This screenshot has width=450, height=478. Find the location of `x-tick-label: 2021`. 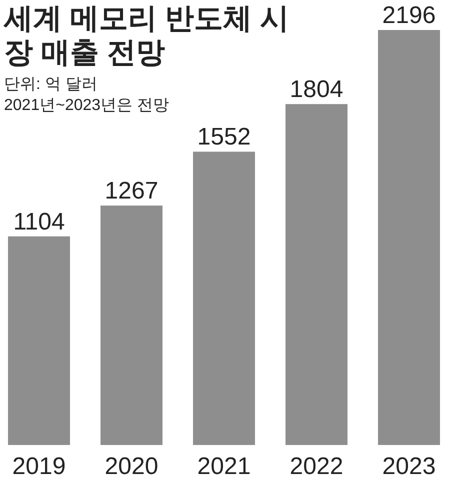

x-tick-label: 2021 is located at coordinates (224, 465).